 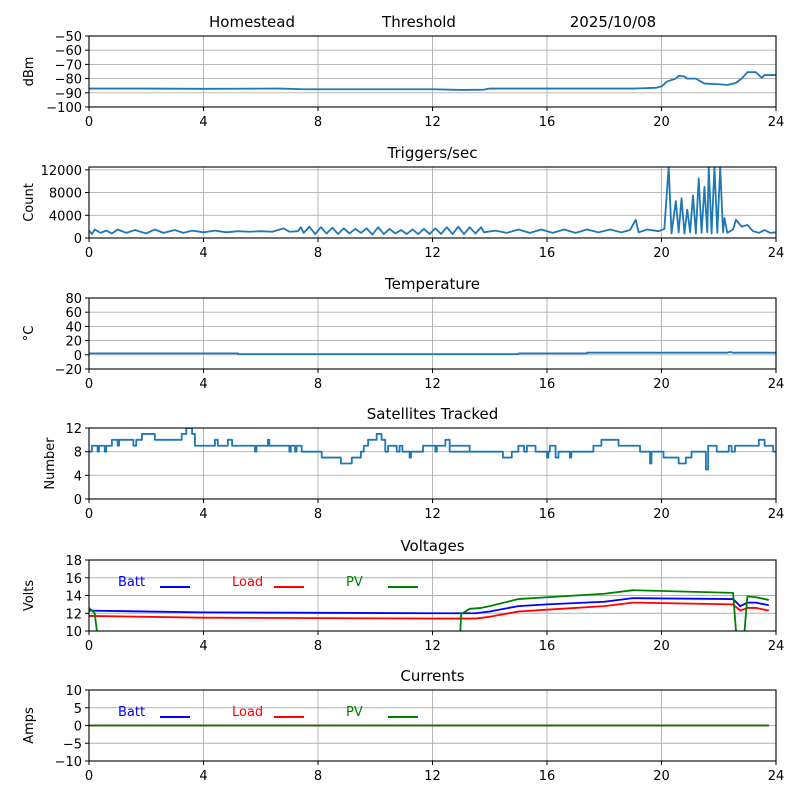 What do you see at coordinates (432, 153) in the screenshot?
I see `panel-title: Triggers/sec` at bounding box center [432, 153].